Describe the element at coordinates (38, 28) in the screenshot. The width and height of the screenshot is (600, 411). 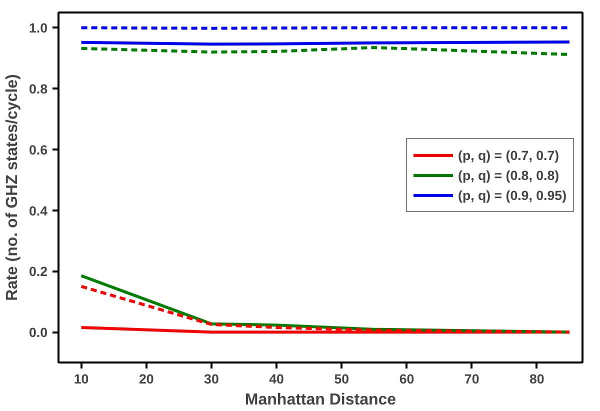
I see `y-tick-label: 1.0` at that location.